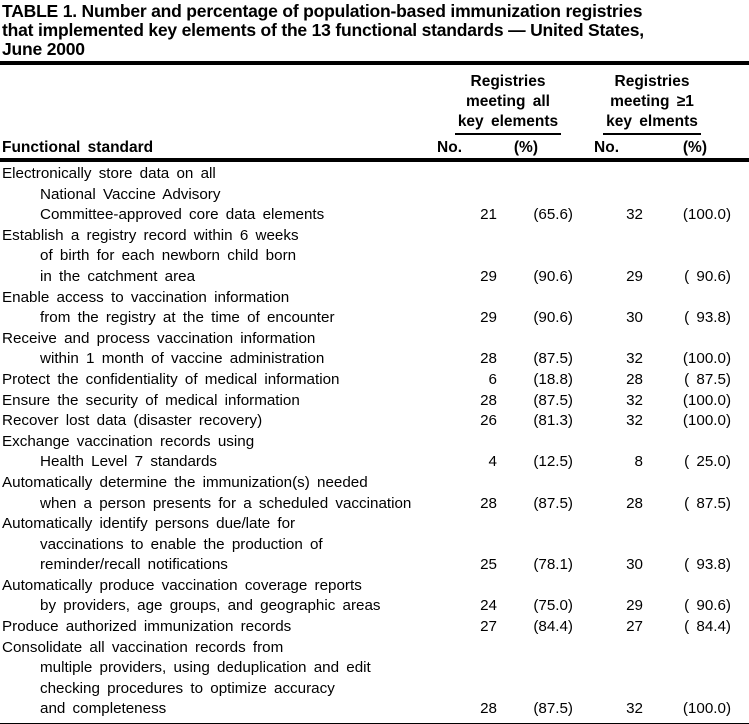 The image size is (749, 724). I want to click on row-label-line: within 1 month of vaccine administration, so click(182, 359).